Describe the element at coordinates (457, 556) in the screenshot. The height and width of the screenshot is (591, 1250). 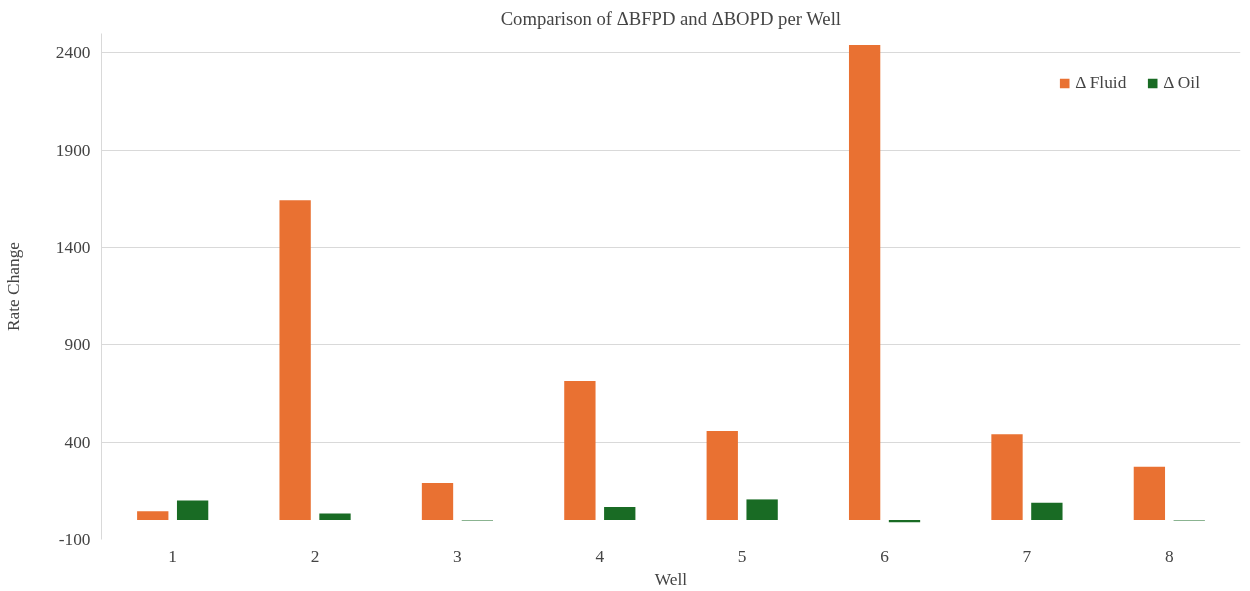
I see `x-tick-label: 3` at that location.